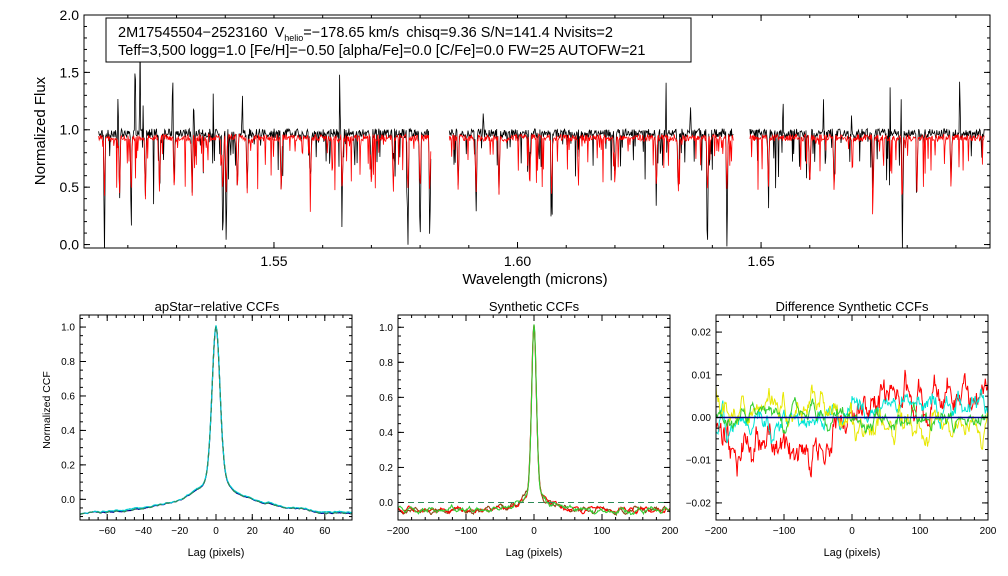  I want to click on synthetic-ccf-ticks: −200 −100 0 100 200 0.0 0.2 0.4 0.6 0.8 1.0, so click(529, 426).